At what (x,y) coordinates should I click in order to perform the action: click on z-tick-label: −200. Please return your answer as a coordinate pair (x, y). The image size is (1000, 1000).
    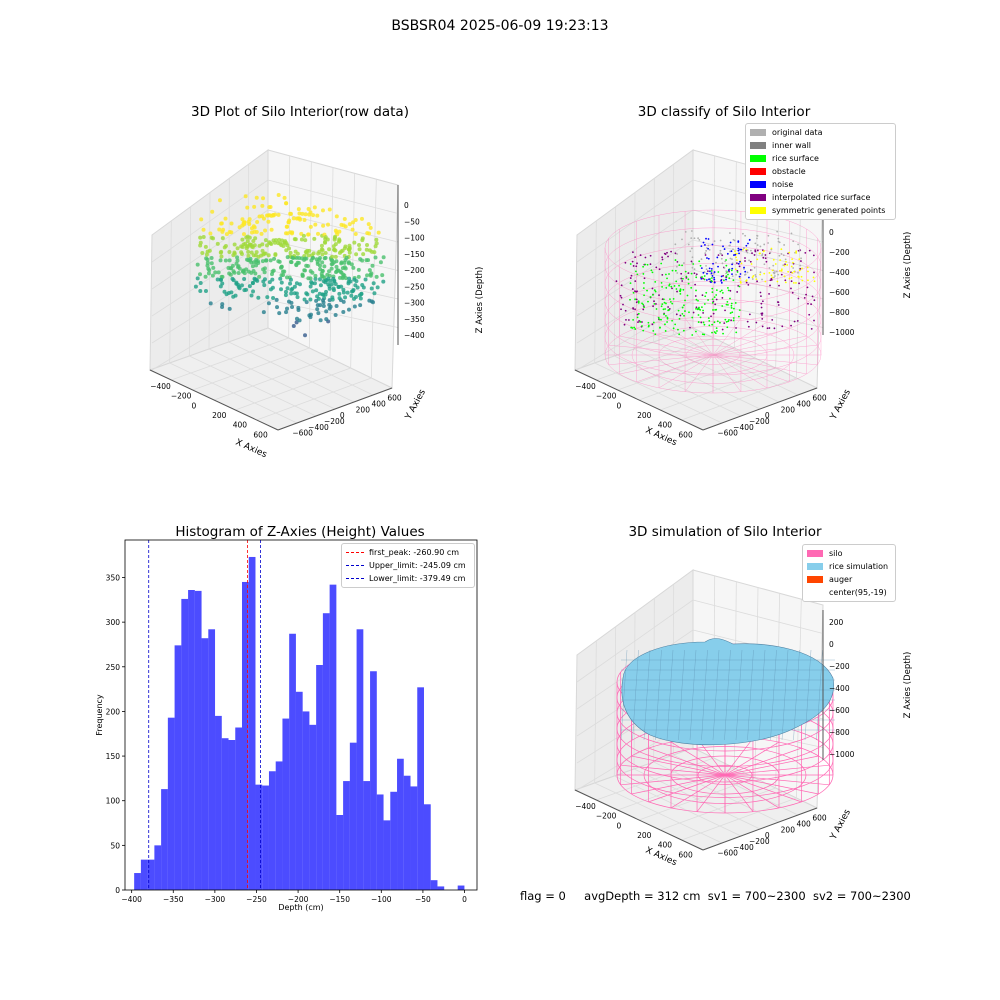
    Looking at the image, I should click on (414, 270).